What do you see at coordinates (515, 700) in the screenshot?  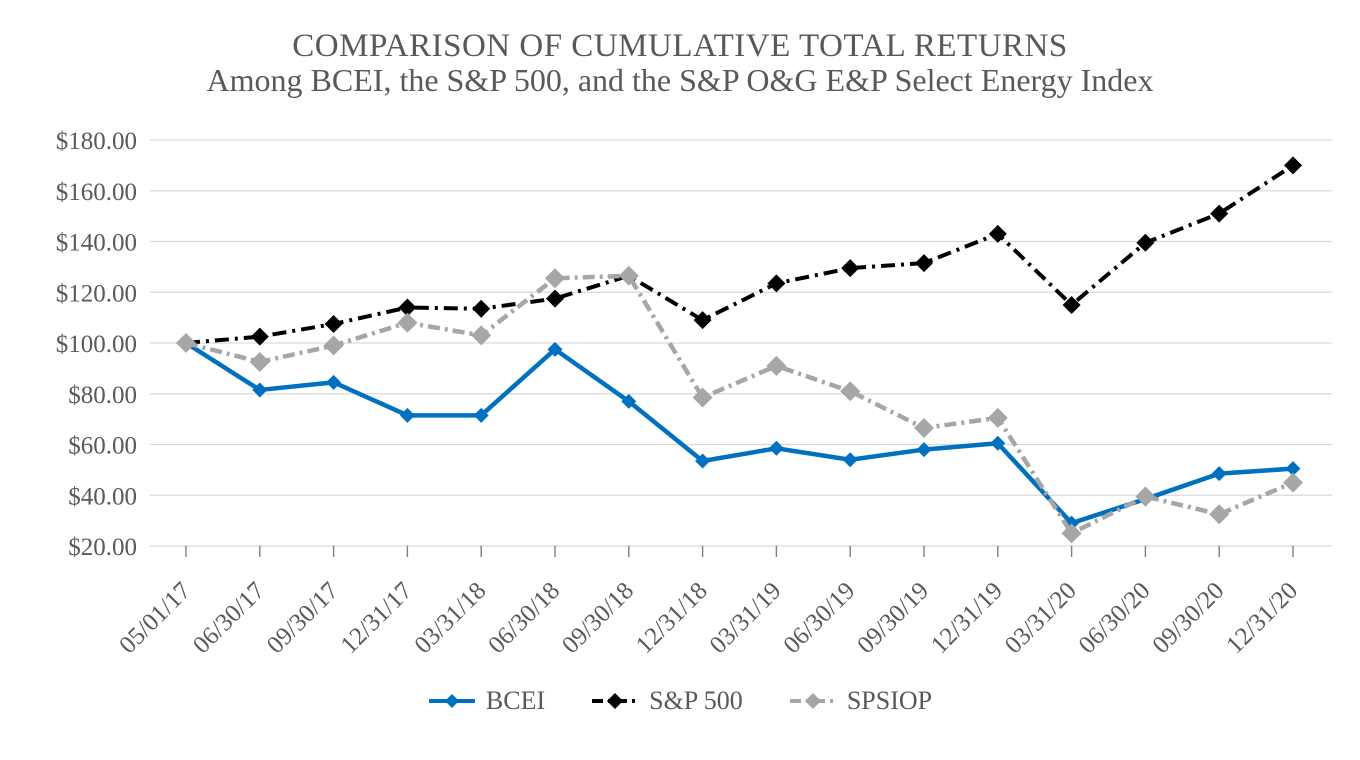 I see `legend-label: BCEI` at bounding box center [515, 700].